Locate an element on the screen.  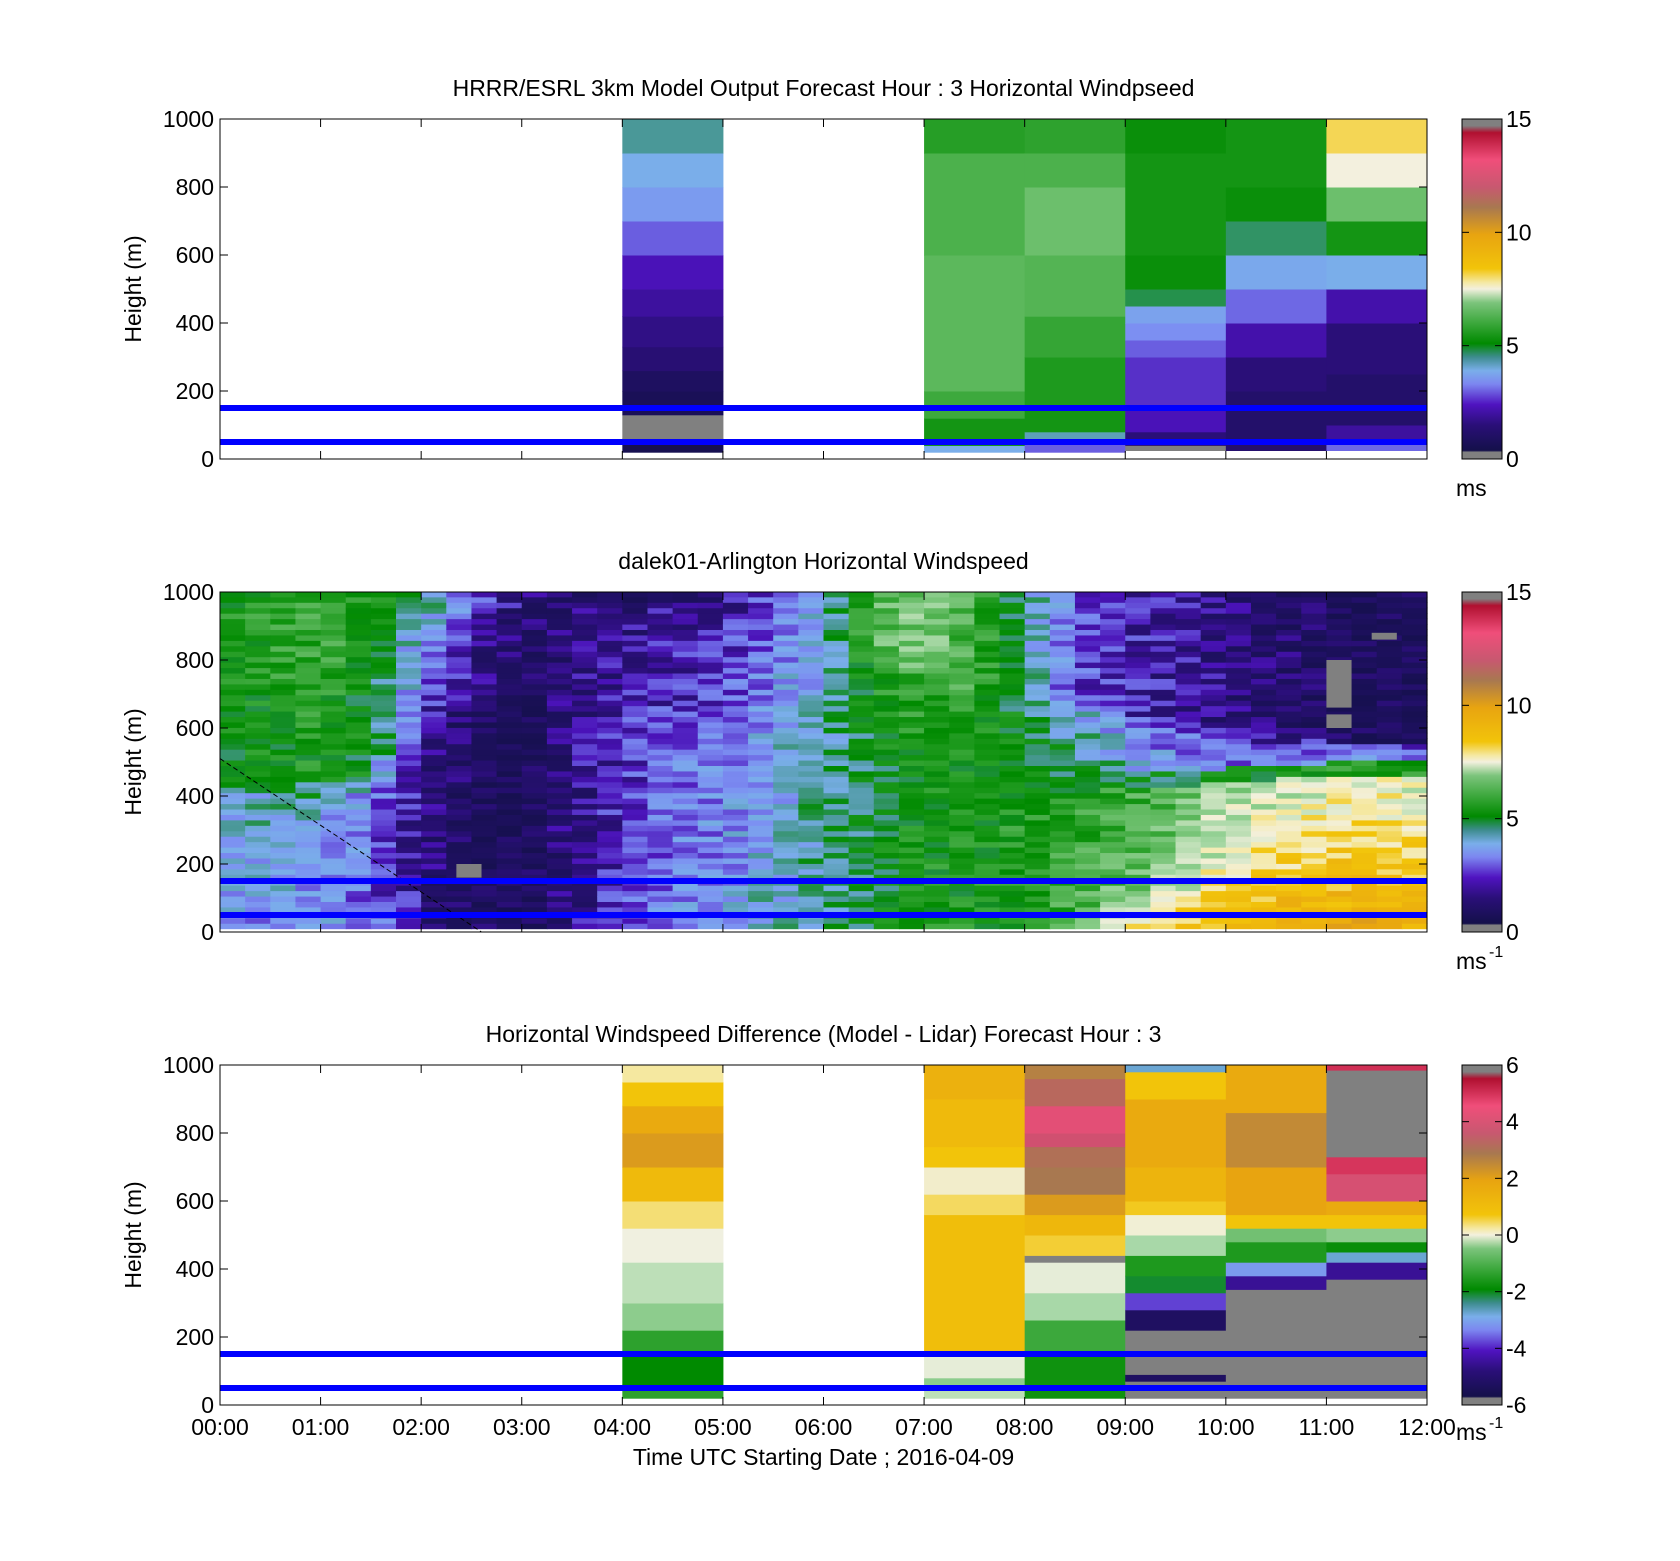
colorbar-unit: ms is located at coordinates (1471, 488).